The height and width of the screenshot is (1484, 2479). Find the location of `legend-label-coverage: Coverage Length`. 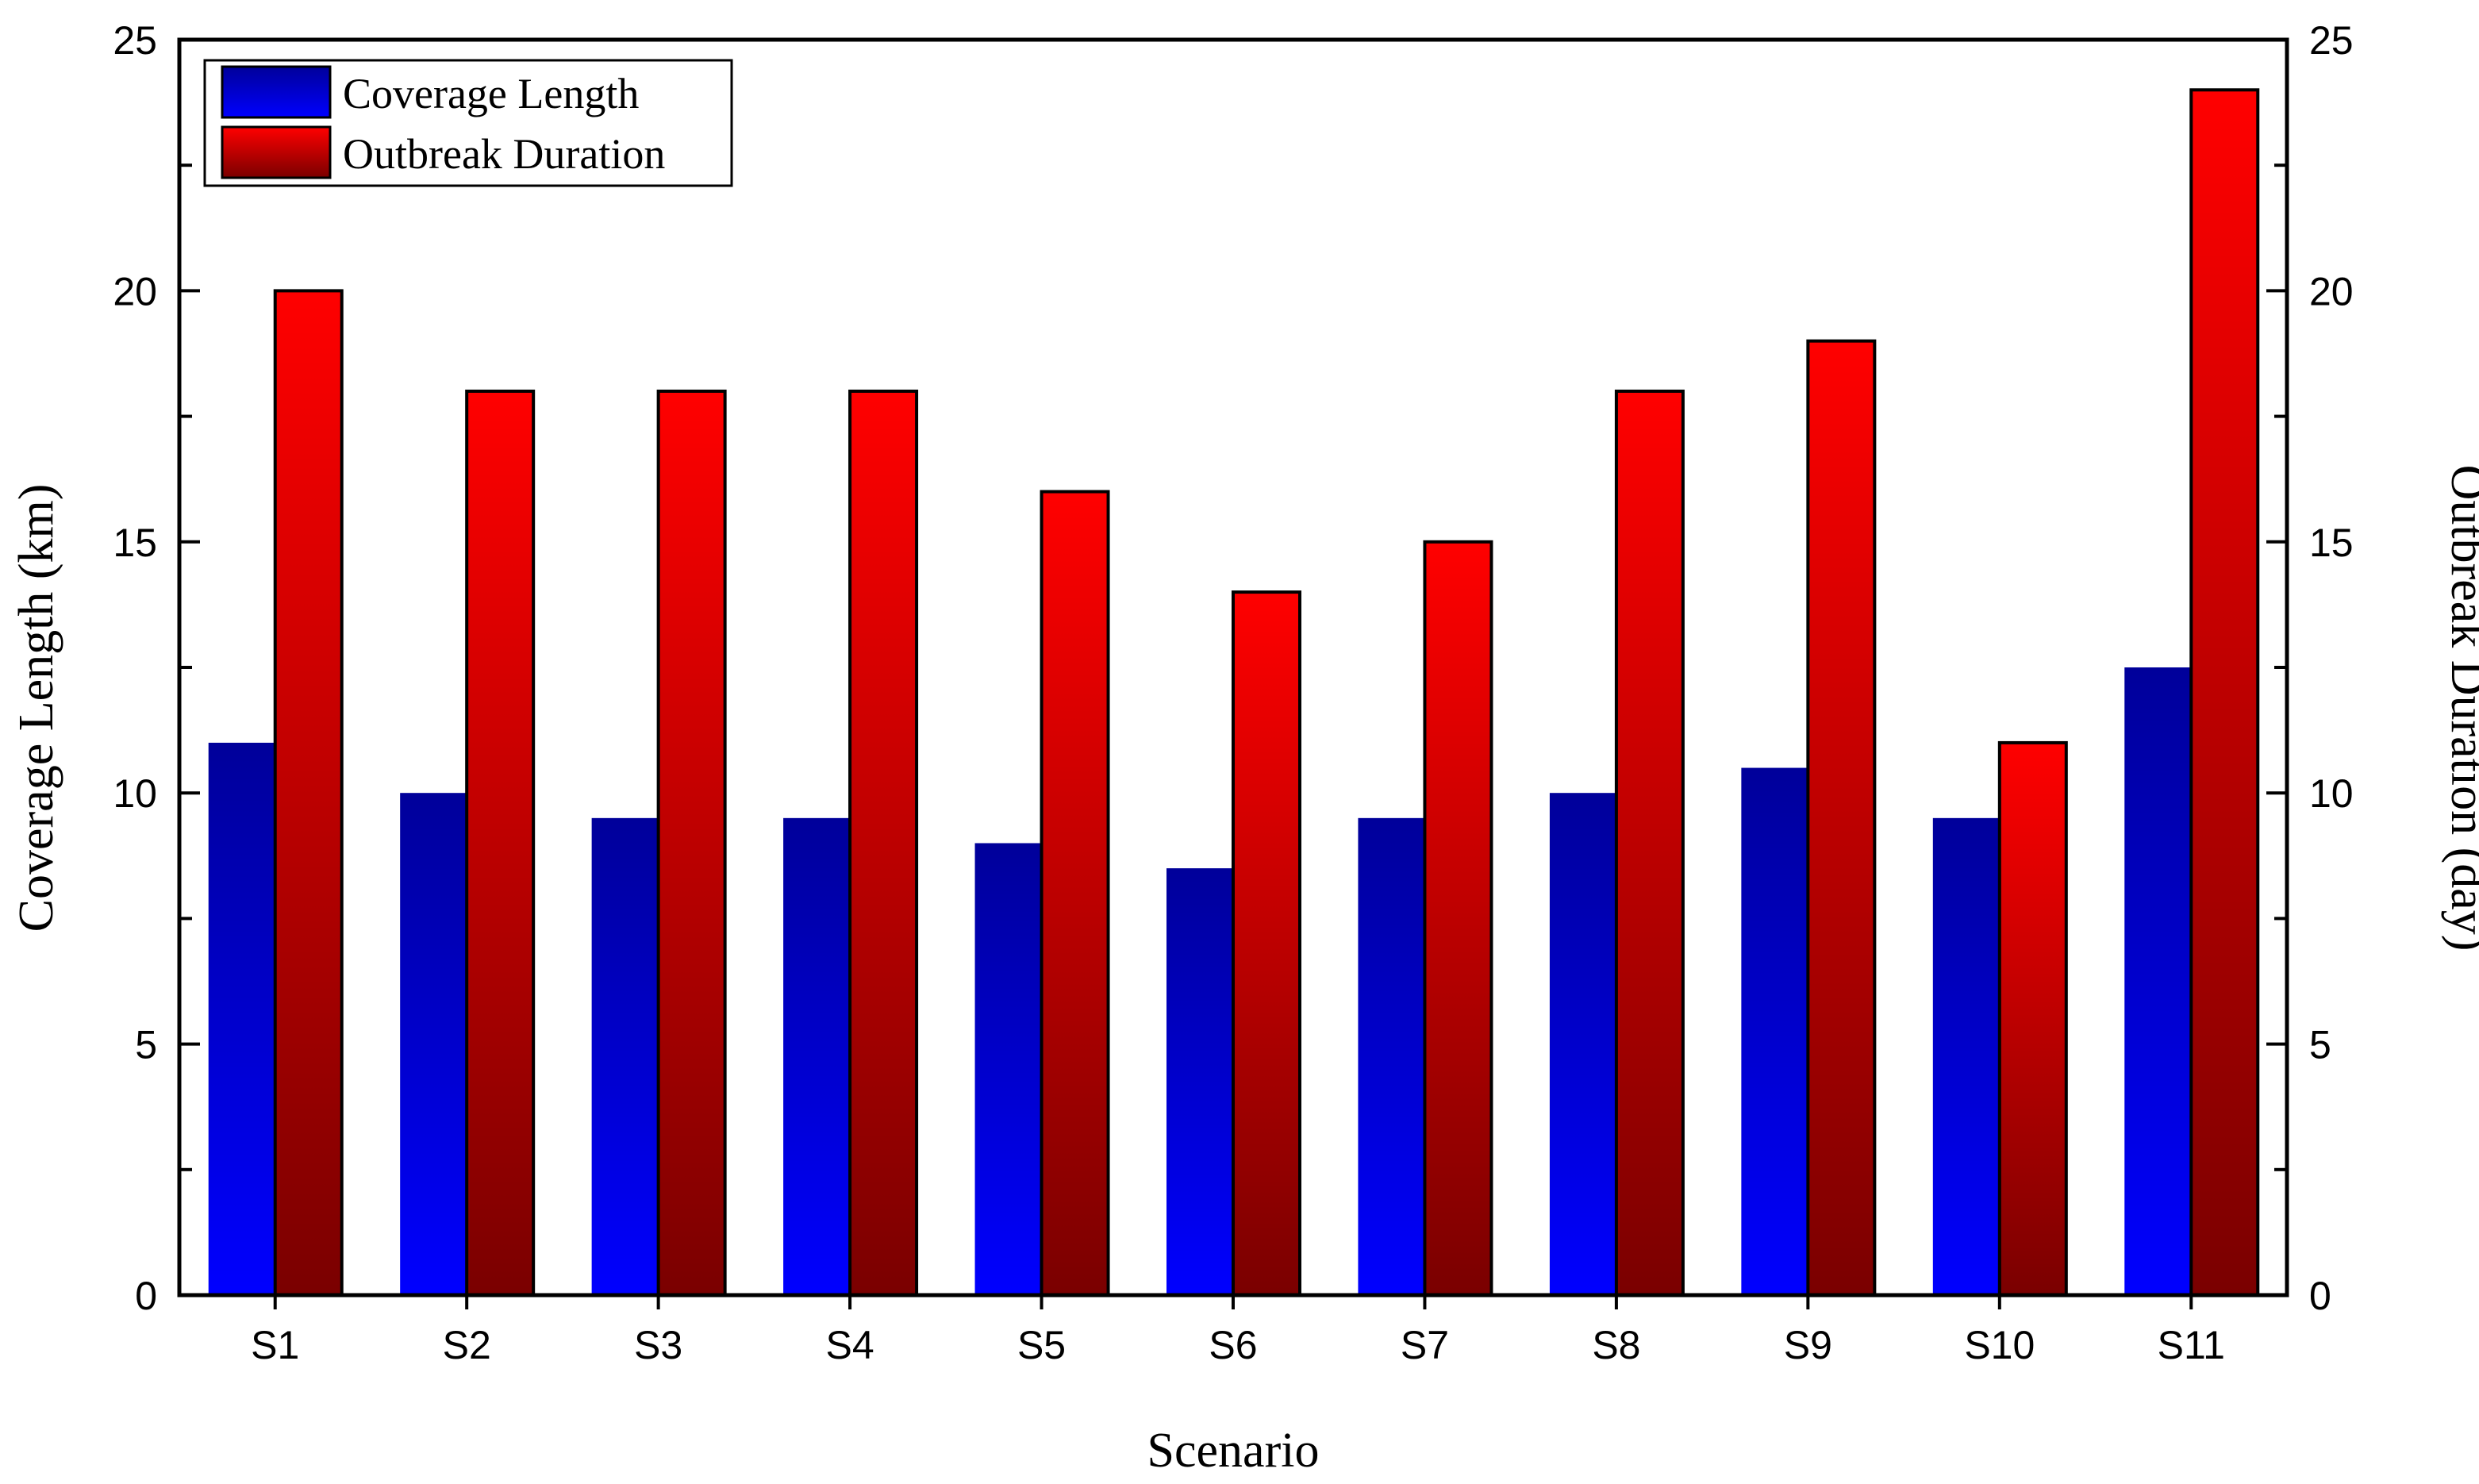

legend-label-coverage: Coverage Length is located at coordinates (491, 93).